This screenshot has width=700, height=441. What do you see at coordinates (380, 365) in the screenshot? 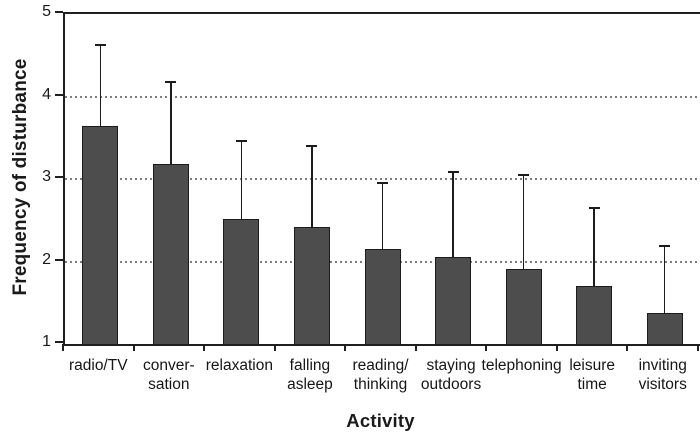
I see `category-label-line: reading/` at bounding box center [380, 365].